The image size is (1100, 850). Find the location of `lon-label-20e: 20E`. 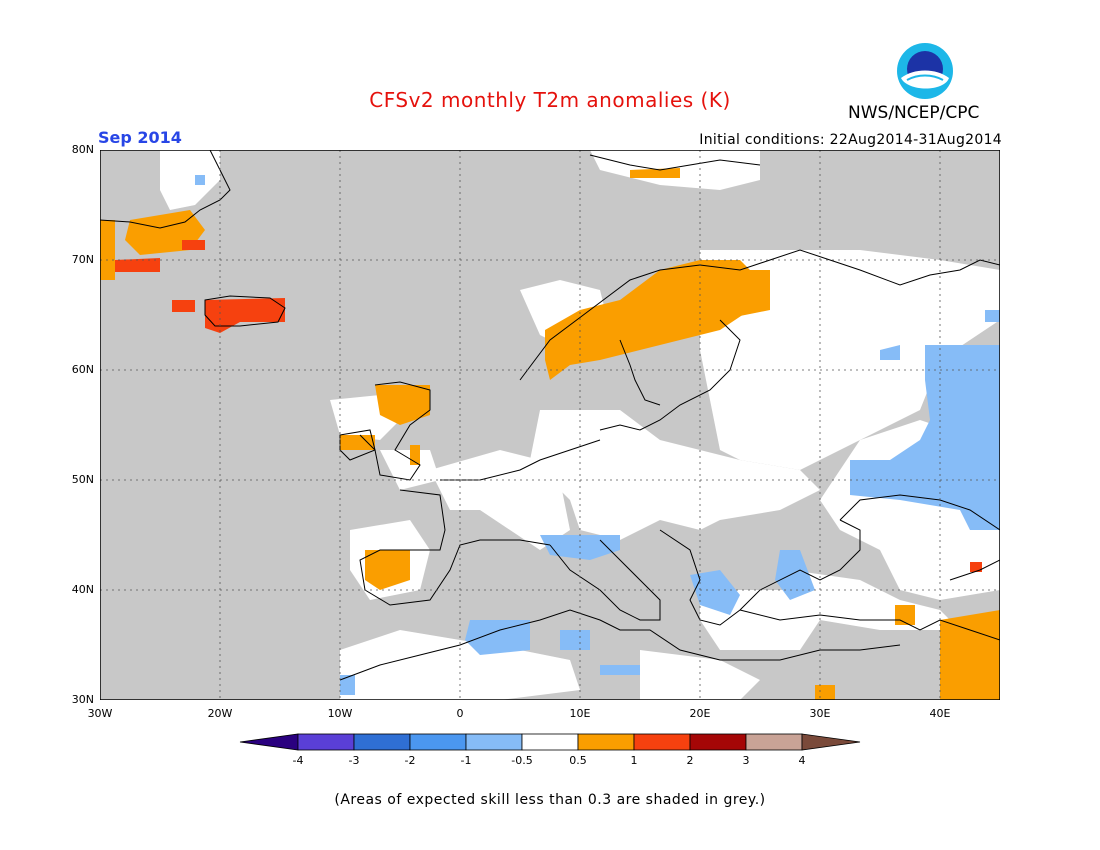

lon-label-20e: 20E is located at coordinates (700, 713).